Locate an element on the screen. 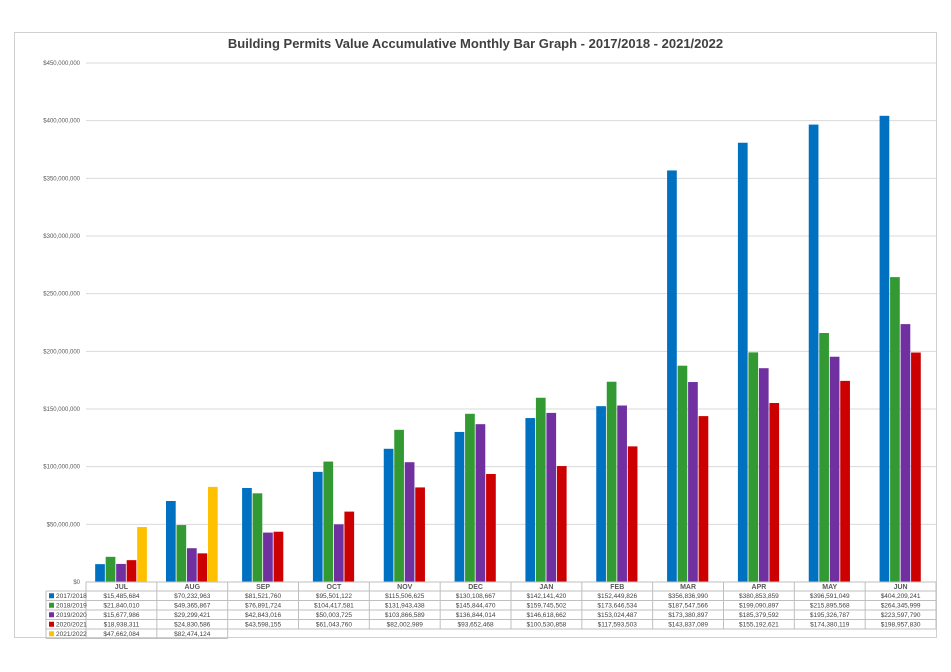 Image resolution: width=951 pixels, height=672 pixels. legend-label: 2017/2018 is located at coordinates (71, 596).